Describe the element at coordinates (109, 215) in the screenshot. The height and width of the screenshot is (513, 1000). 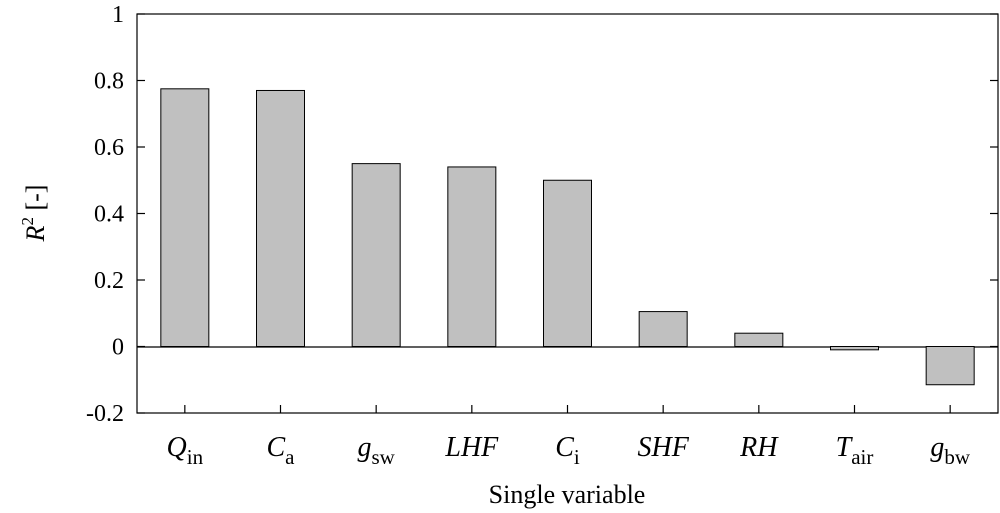
I see `y-tick-label: 0.4` at that location.